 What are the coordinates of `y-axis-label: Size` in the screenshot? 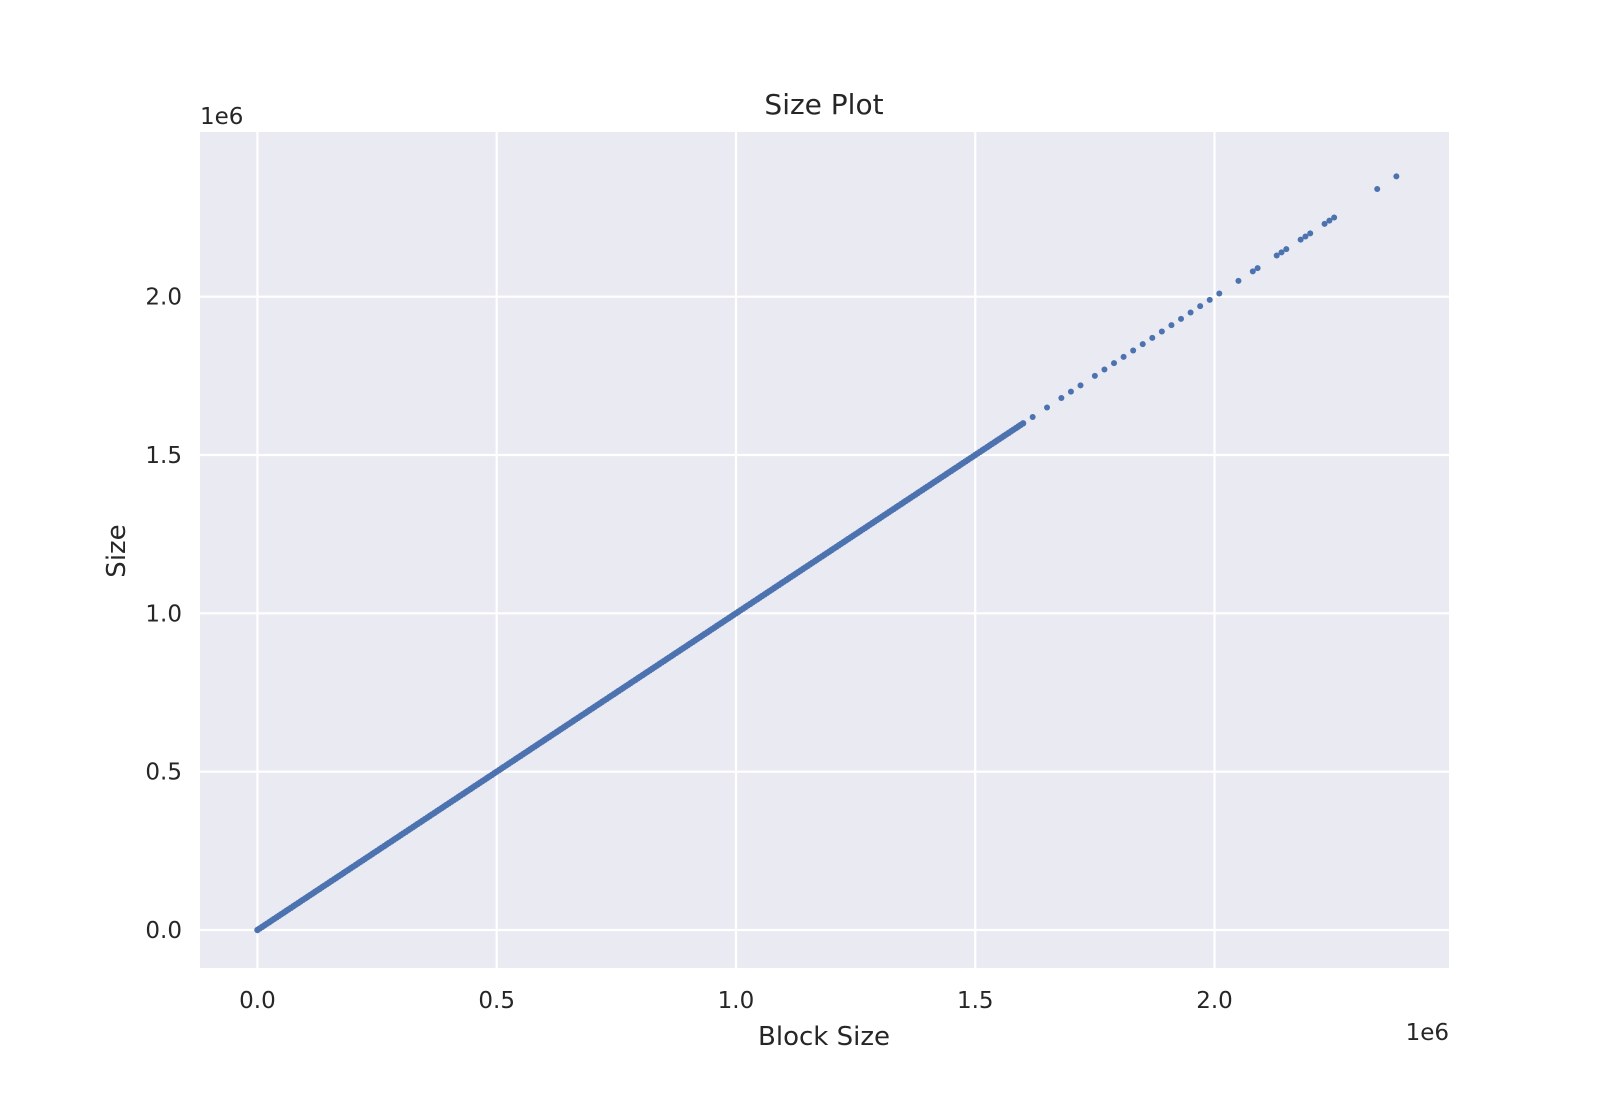 It's located at (117, 550).